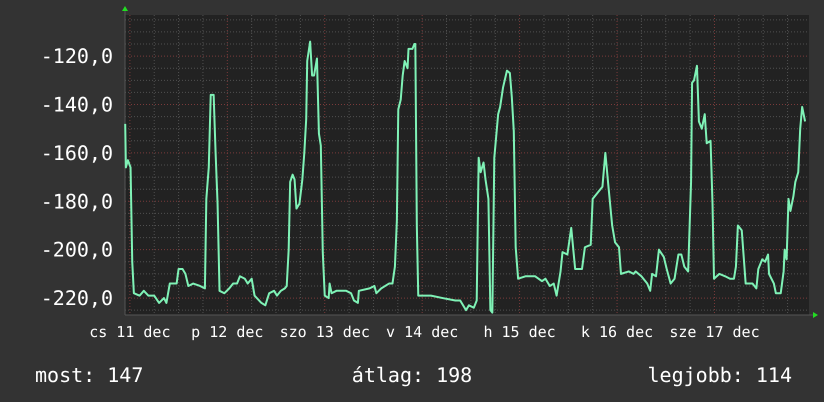 This screenshot has height=402, width=824. What do you see at coordinates (720, 375) in the screenshot?
I see `text: legjobb: 114` at bounding box center [720, 375].